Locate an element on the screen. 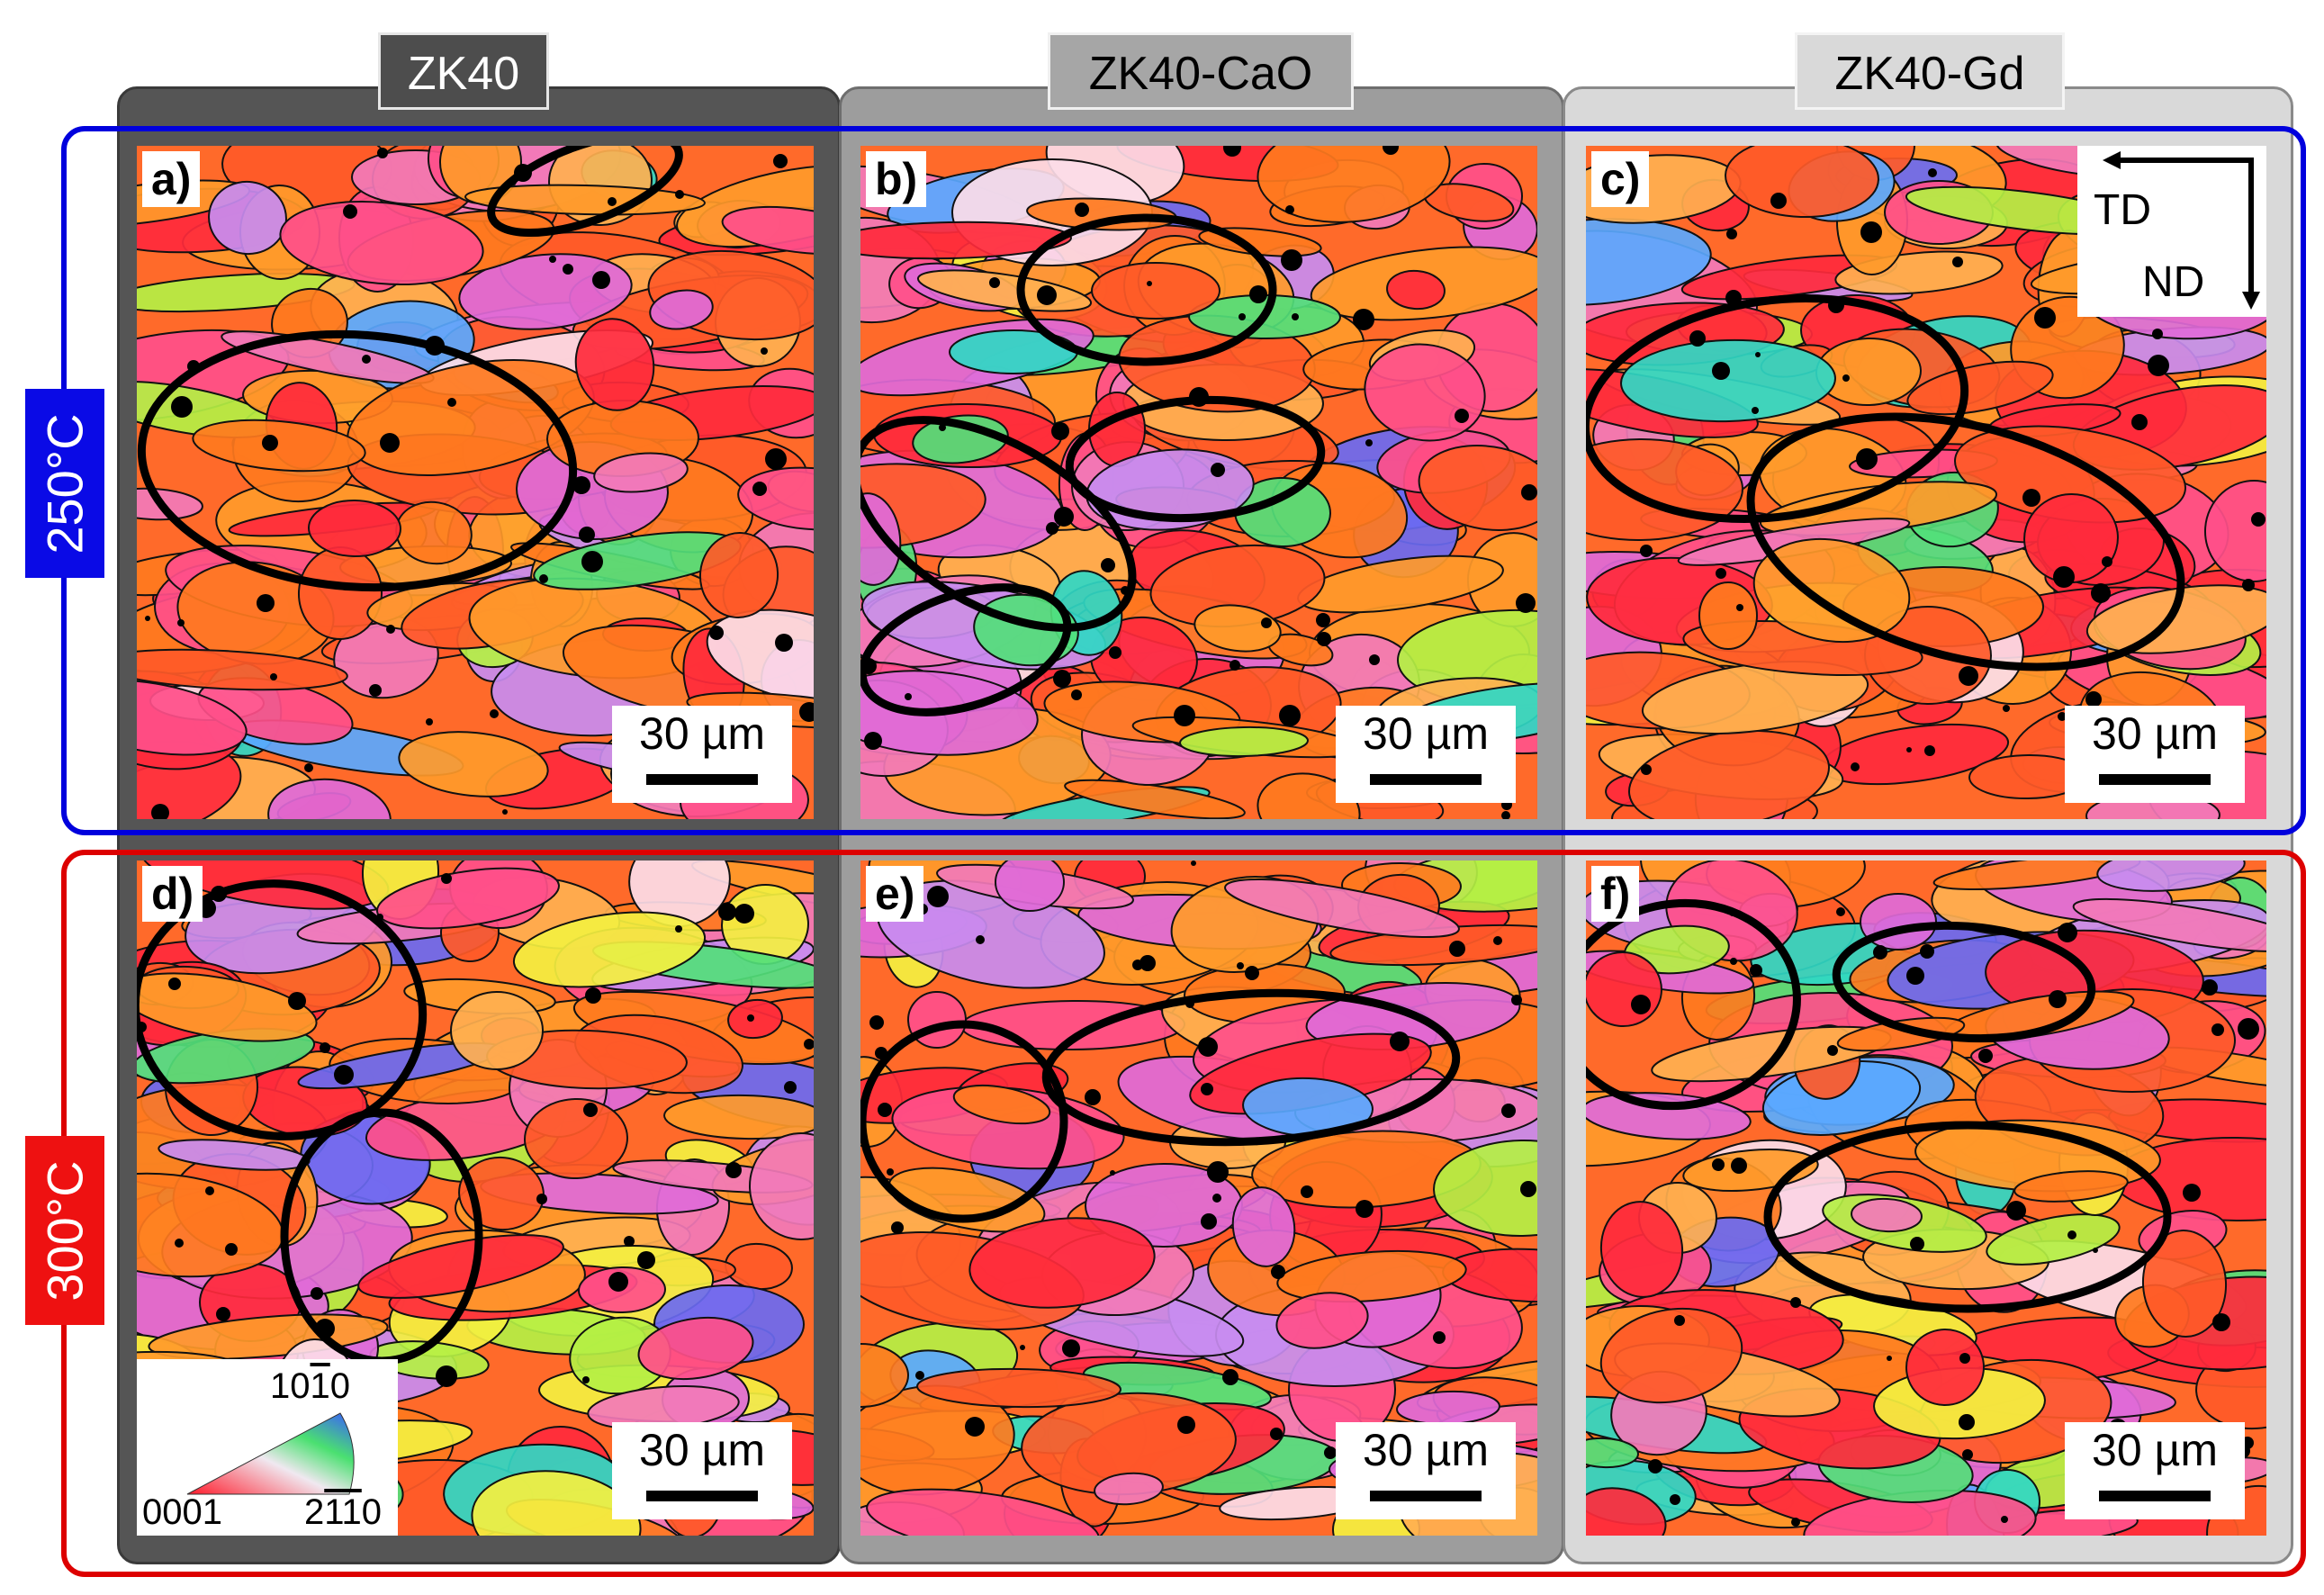 This screenshot has height=1595, width=2324. panel-label: e) is located at coordinates (895, 894).